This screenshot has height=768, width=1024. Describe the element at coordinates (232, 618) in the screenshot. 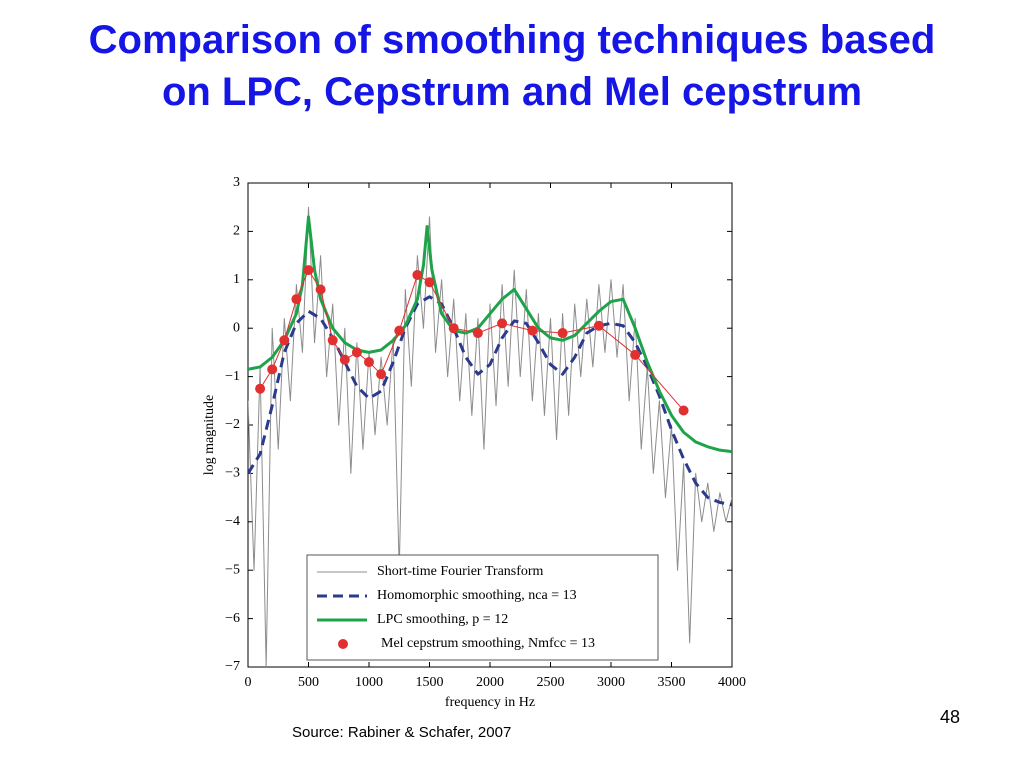

I see `y-tick-label: −6` at that location.